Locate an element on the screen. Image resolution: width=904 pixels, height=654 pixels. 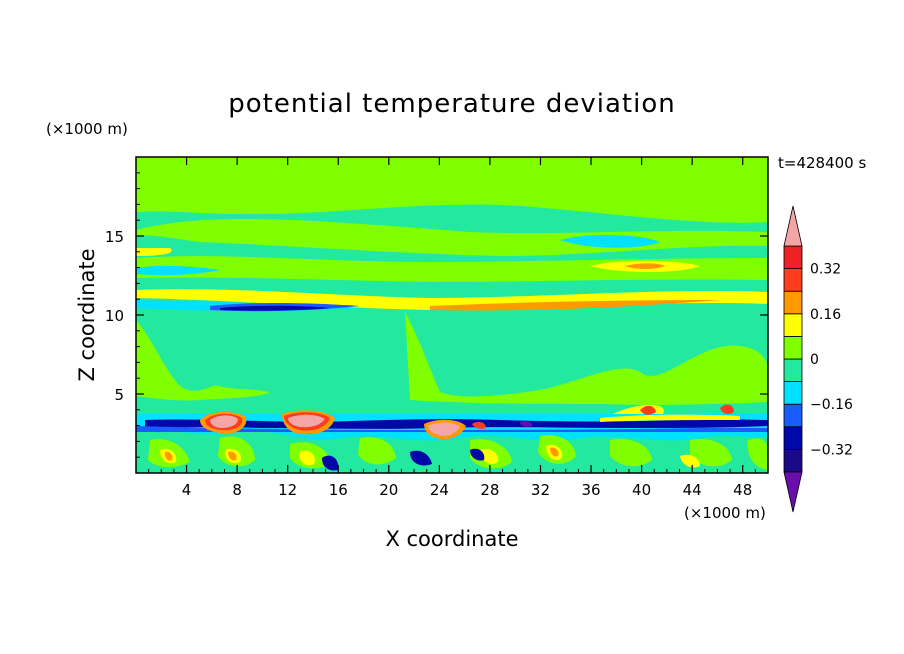
colorbar: 0.32 0.16 0 −0.16 −0.32 is located at coordinates (818, 359).